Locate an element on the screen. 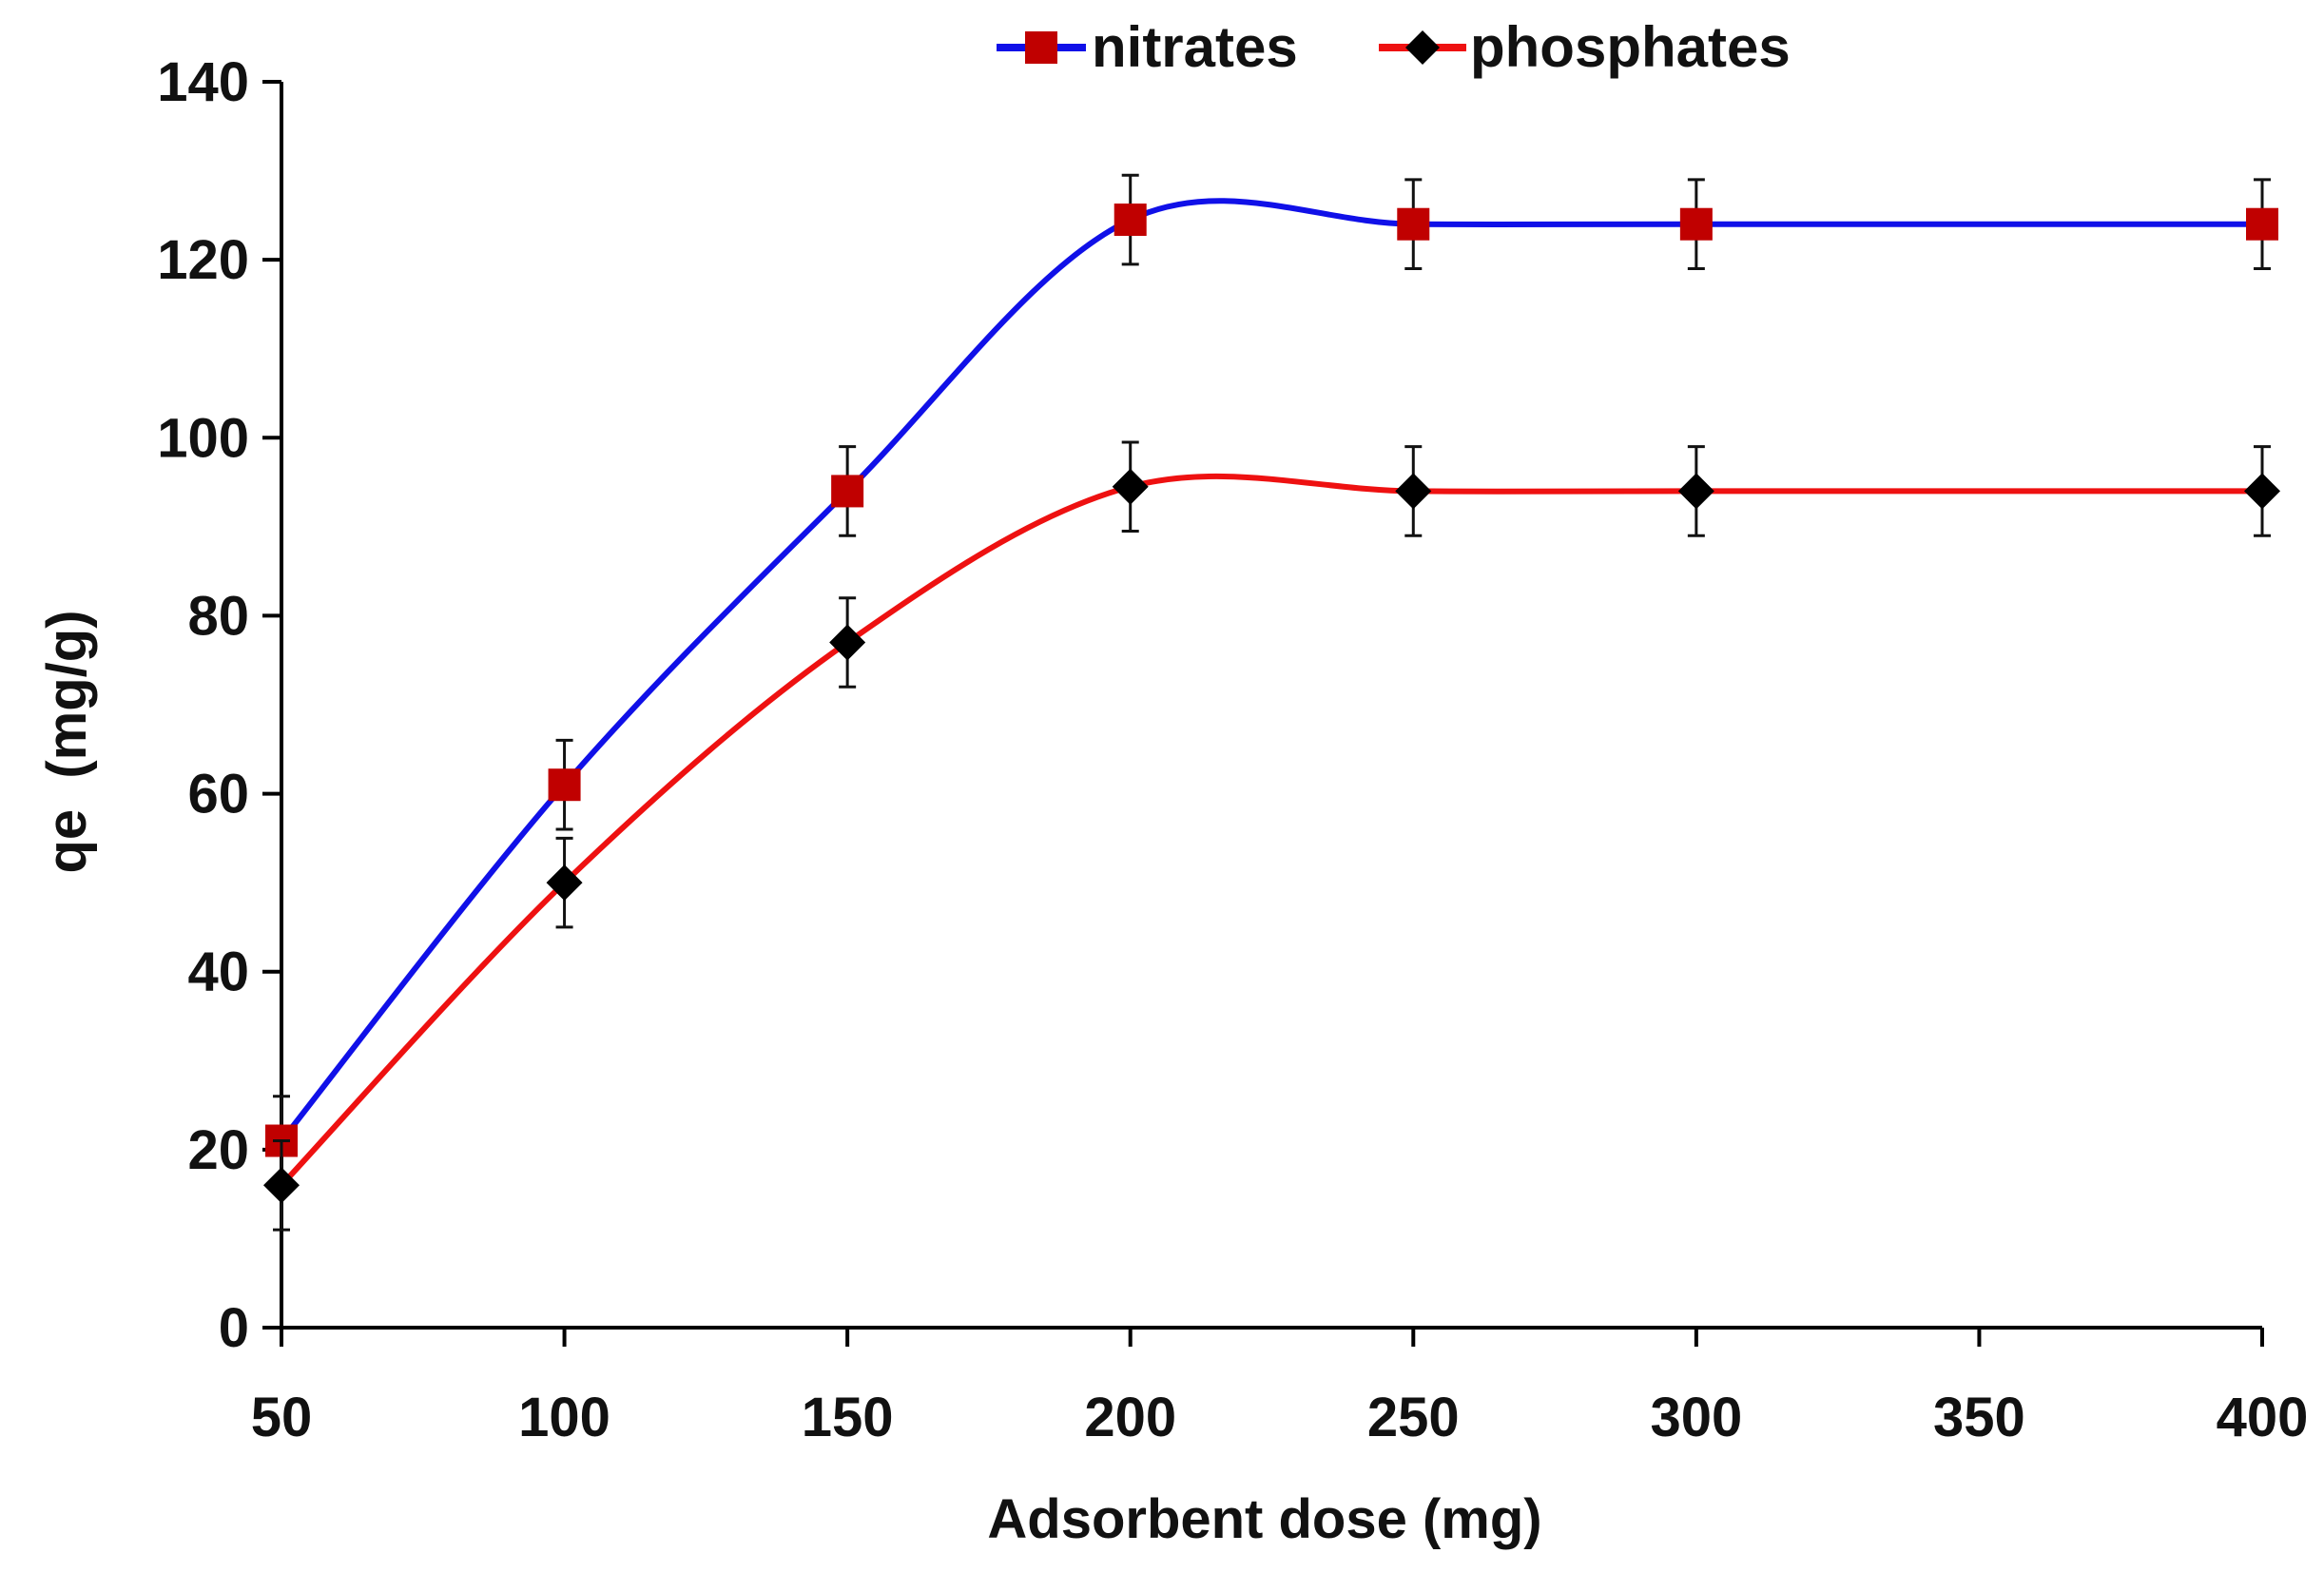  y-ticks: 0 20 40 60 80 100 120 140 is located at coordinates (219, 705).